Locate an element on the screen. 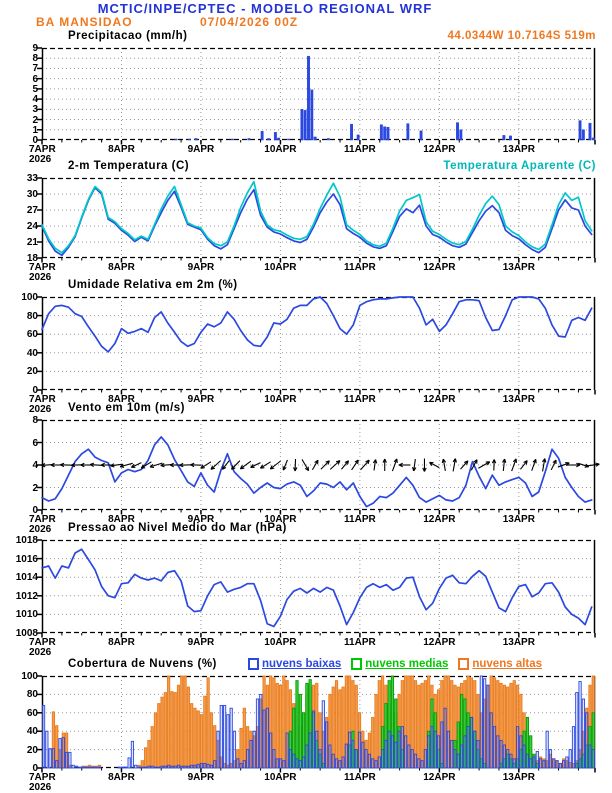 This screenshot has height=793, width=612. chart-title: Pressao ao Nivel Medio do Mar (hPa) is located at coordinates (177, 528).